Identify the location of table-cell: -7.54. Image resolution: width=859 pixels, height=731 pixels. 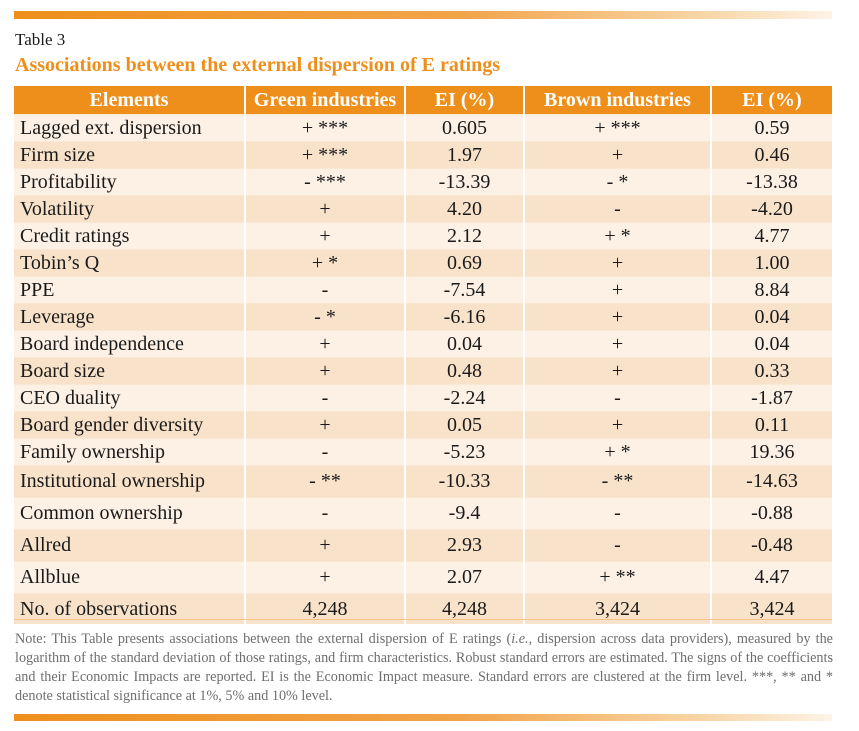
(464, 290).